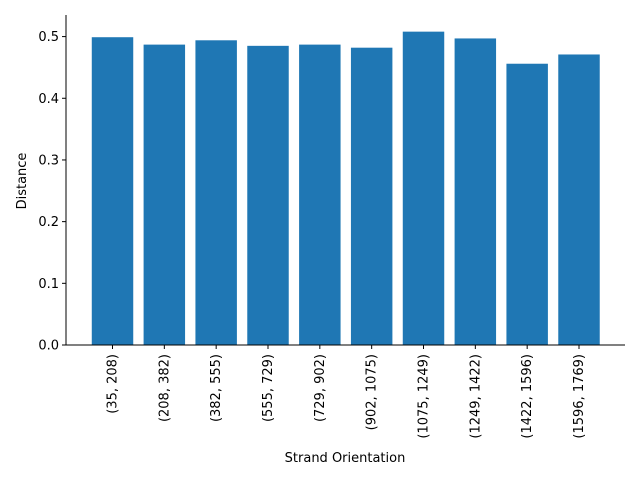  Describe the element at coordinates (48, 284) in the screenshot. I see `y-tick-label: 0.1` at that location.